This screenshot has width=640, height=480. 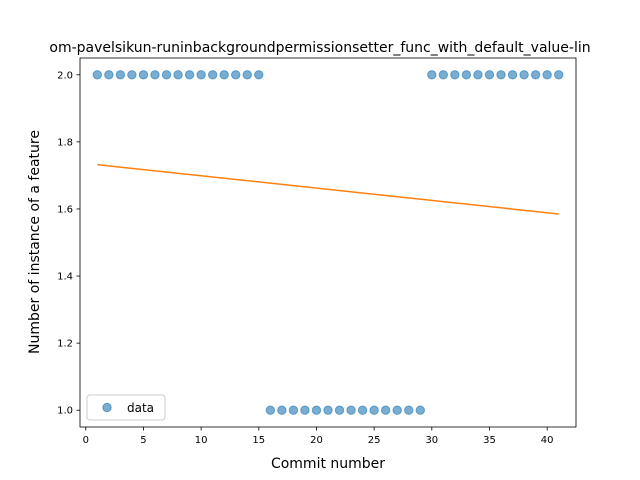 What do you see at coordinates (65, 75) in the screenshot?
I see `y-tick-label: 2.0` at bounding box center [65, 75].